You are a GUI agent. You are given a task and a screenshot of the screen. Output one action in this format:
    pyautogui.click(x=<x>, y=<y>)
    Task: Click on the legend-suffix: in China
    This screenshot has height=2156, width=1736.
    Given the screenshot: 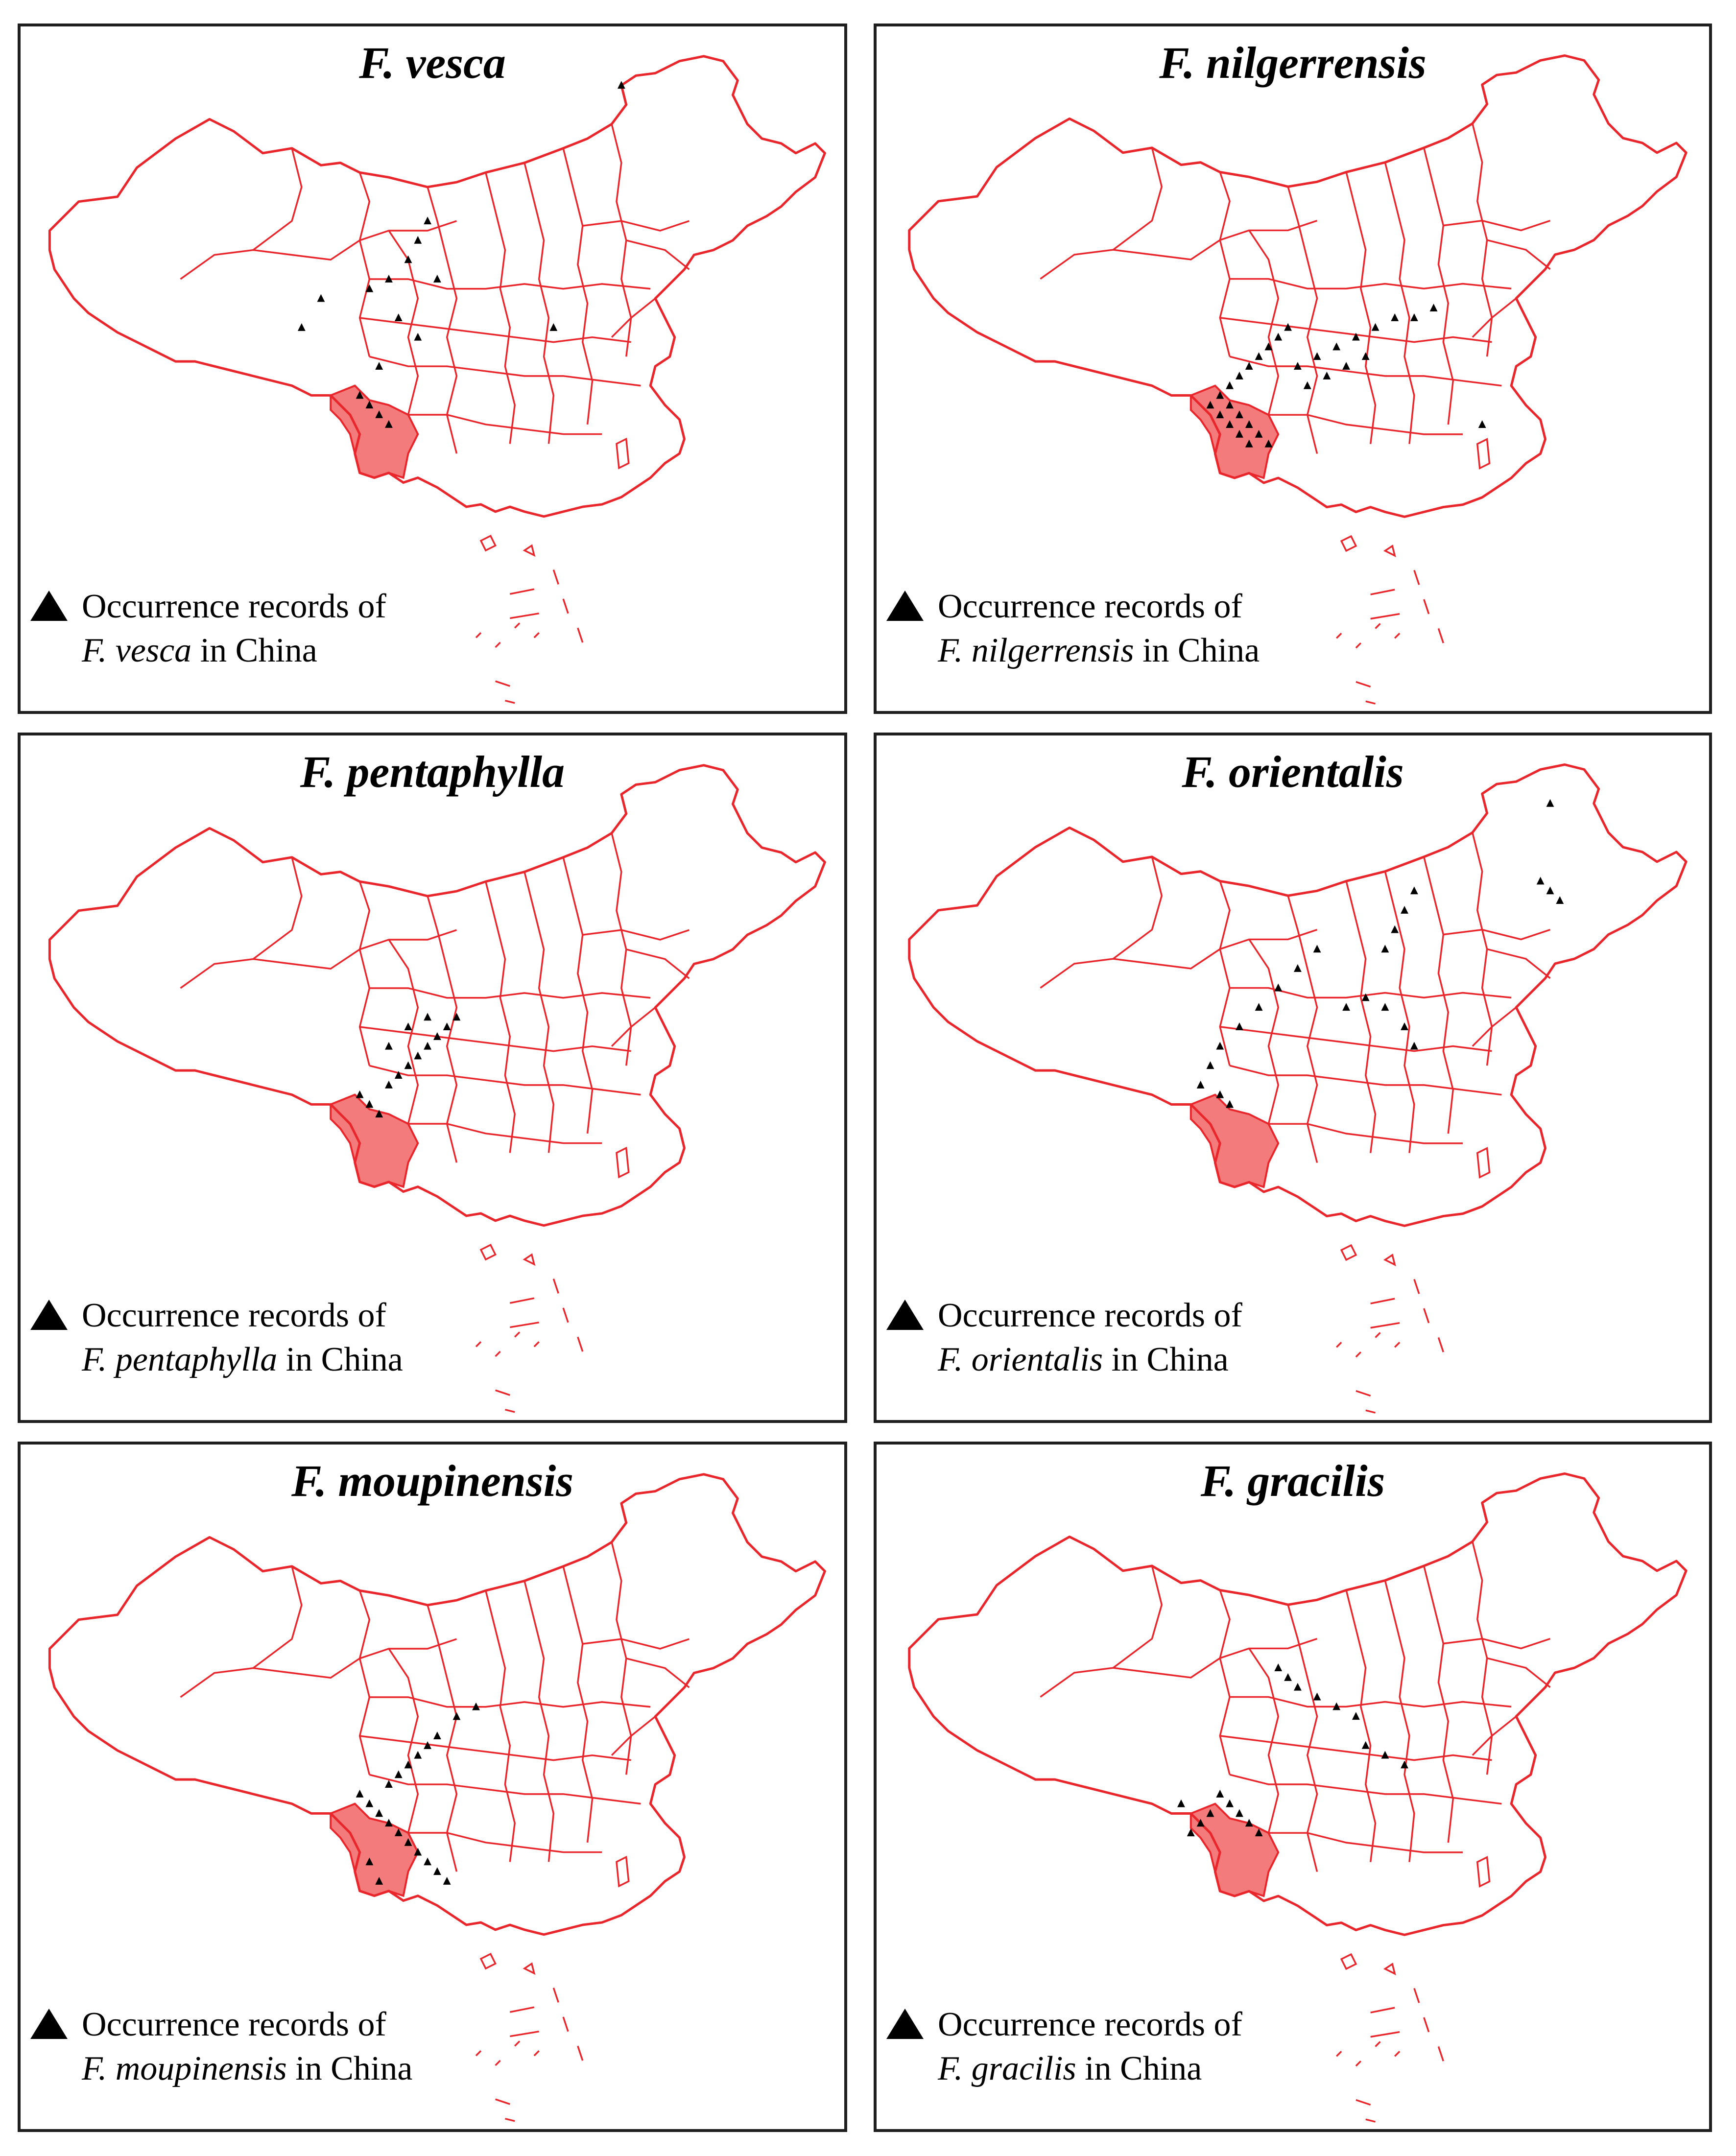 What is the action you would take?
    pyautogui.click(x=1170, y=1359)
    